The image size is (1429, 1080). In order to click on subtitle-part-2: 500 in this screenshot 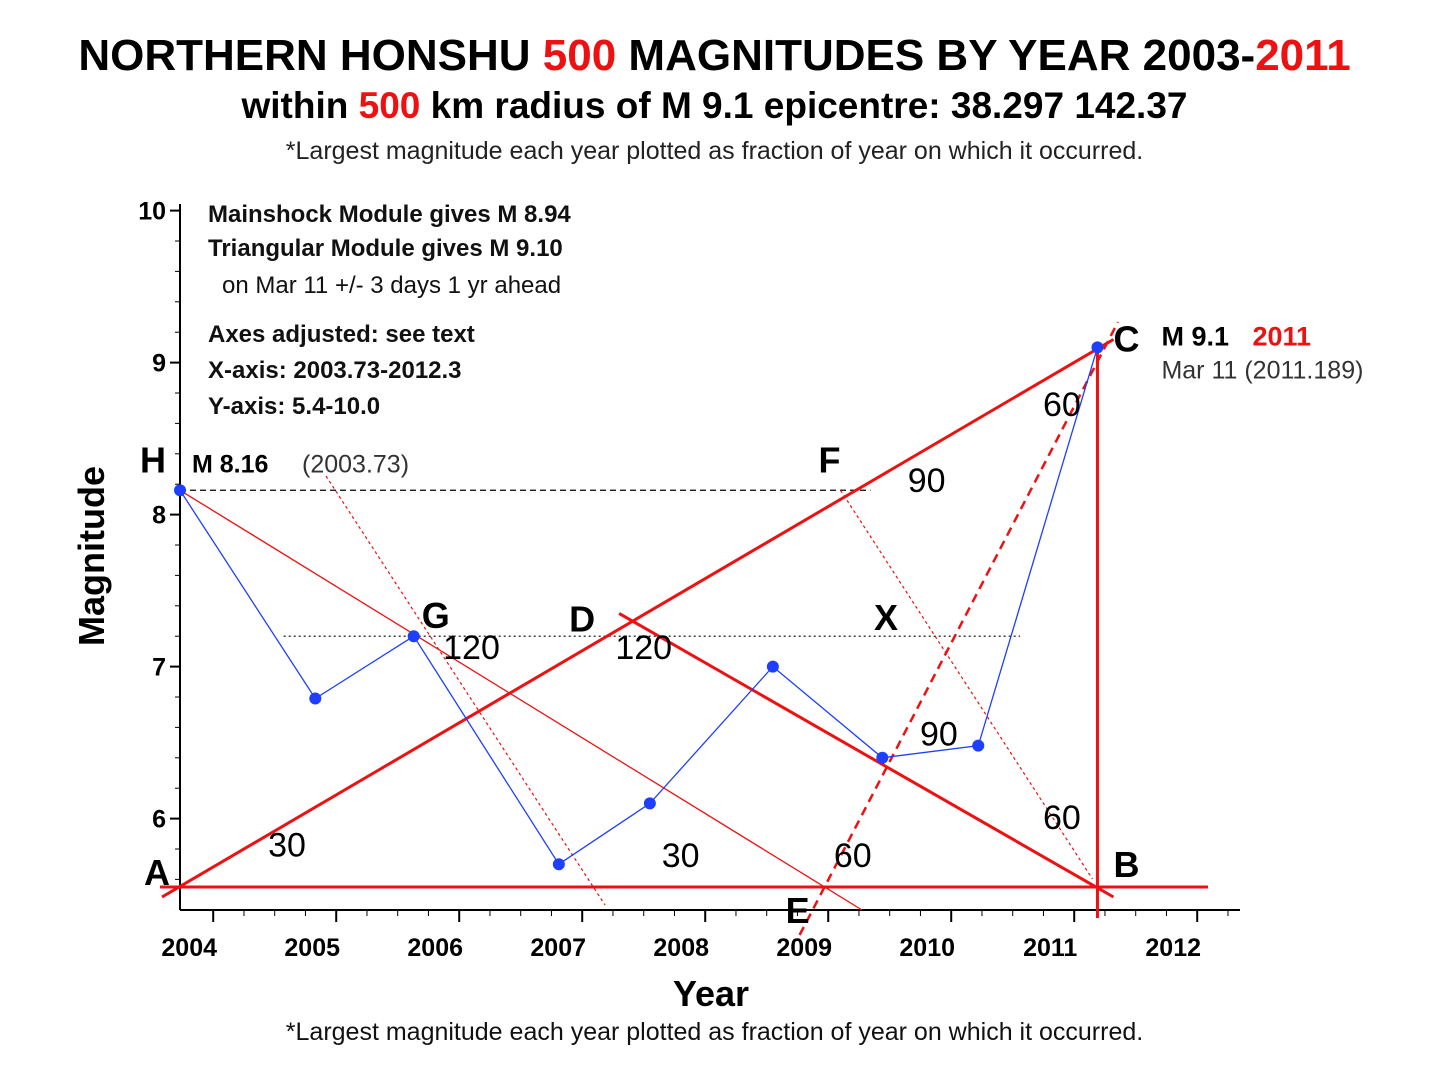, I will do `click(389, 105)`.